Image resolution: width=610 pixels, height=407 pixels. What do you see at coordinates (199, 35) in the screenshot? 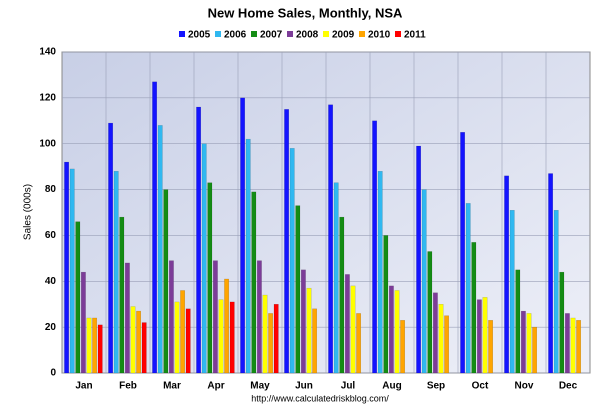
I see `legend-label: 2005` at bounding box center [199, 35].